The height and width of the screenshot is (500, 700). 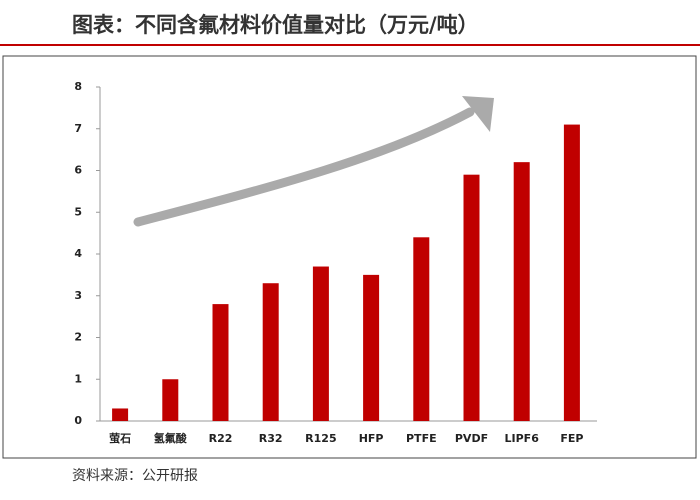 I want to click on trend-arrow, so click(x=304, y=167).